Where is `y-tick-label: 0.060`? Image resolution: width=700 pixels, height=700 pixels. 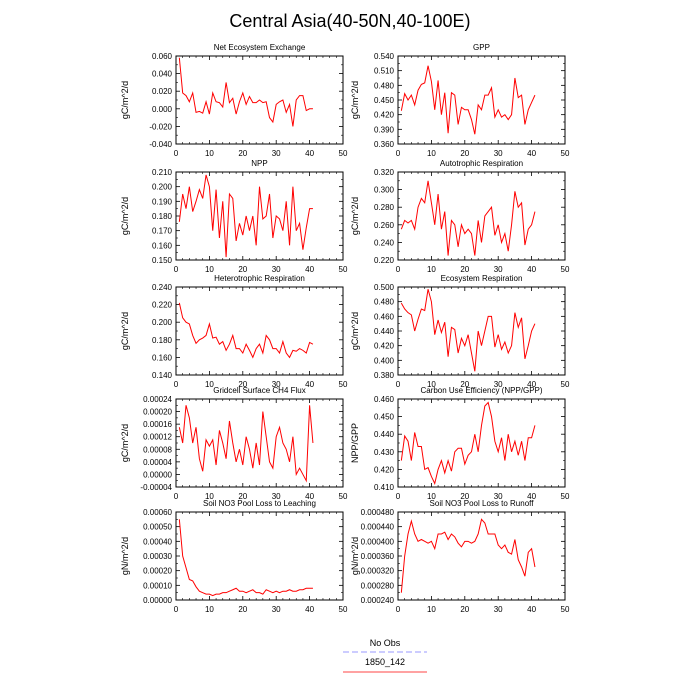
y-tick-label: 0.060 is located at coordinates (162, 56).